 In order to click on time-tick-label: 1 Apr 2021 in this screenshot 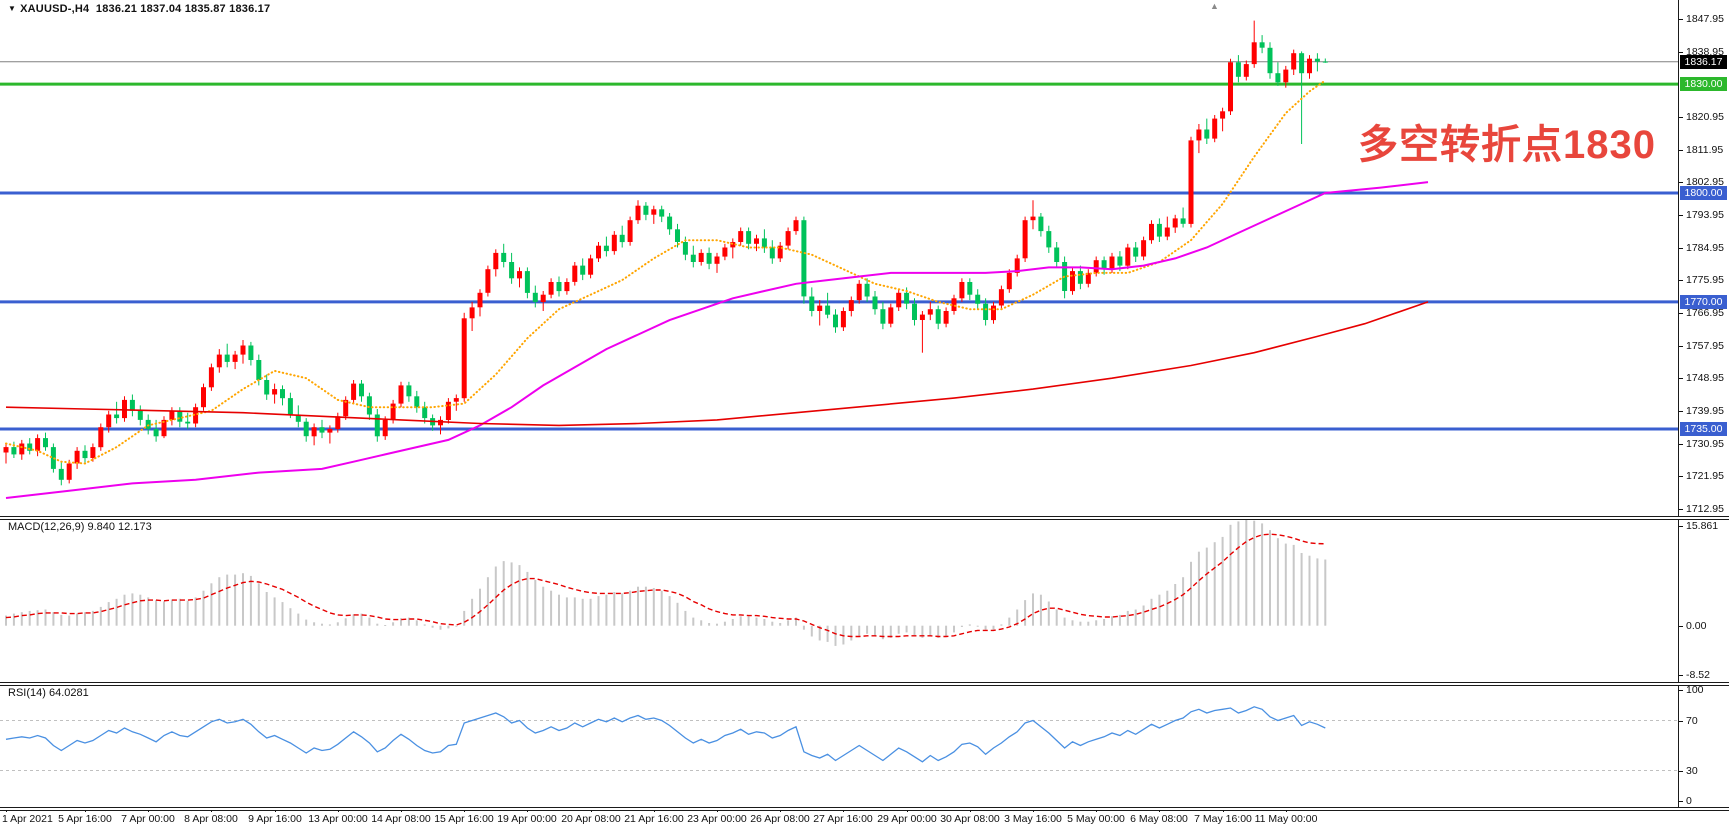, I will do `click(27, 819)`.